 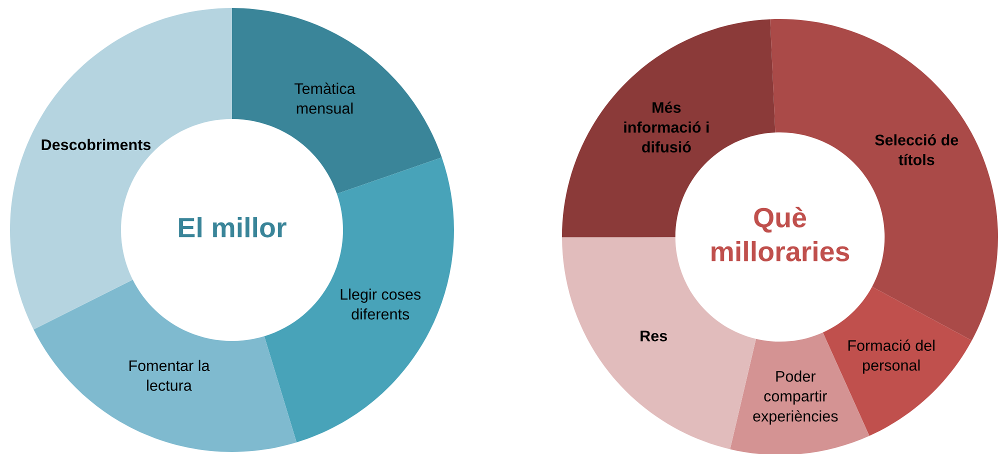 What do you see at coordinates (232, 227) in the screenshot?
I see `text: El millor` at bounding box center [232, 227].